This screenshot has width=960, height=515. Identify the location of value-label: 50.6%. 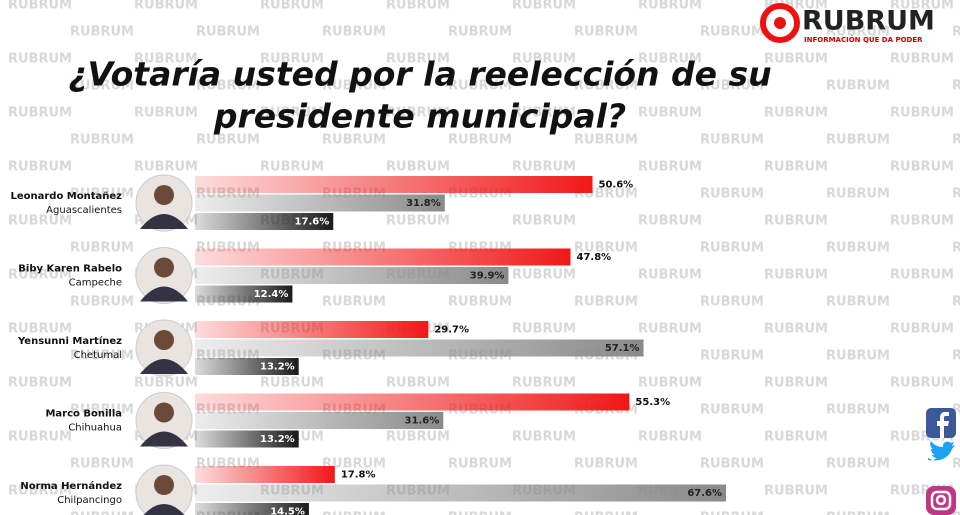
(615, 185).